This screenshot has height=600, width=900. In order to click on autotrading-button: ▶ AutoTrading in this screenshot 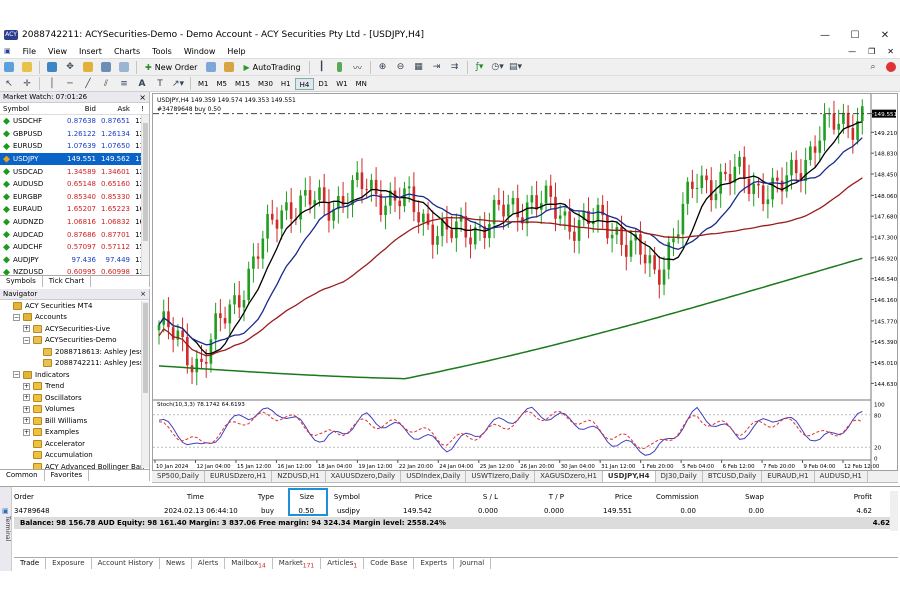, I will do `click(272, 67)`.